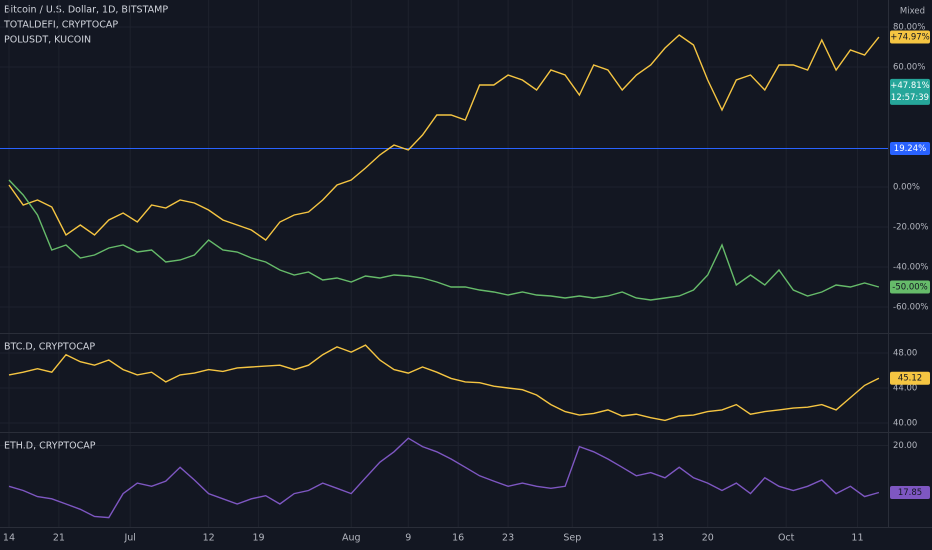  What do you see at coordinates (857, 538) in the screenshot?
I see `x-tick-label: 11` at bounding box center [857, 538].